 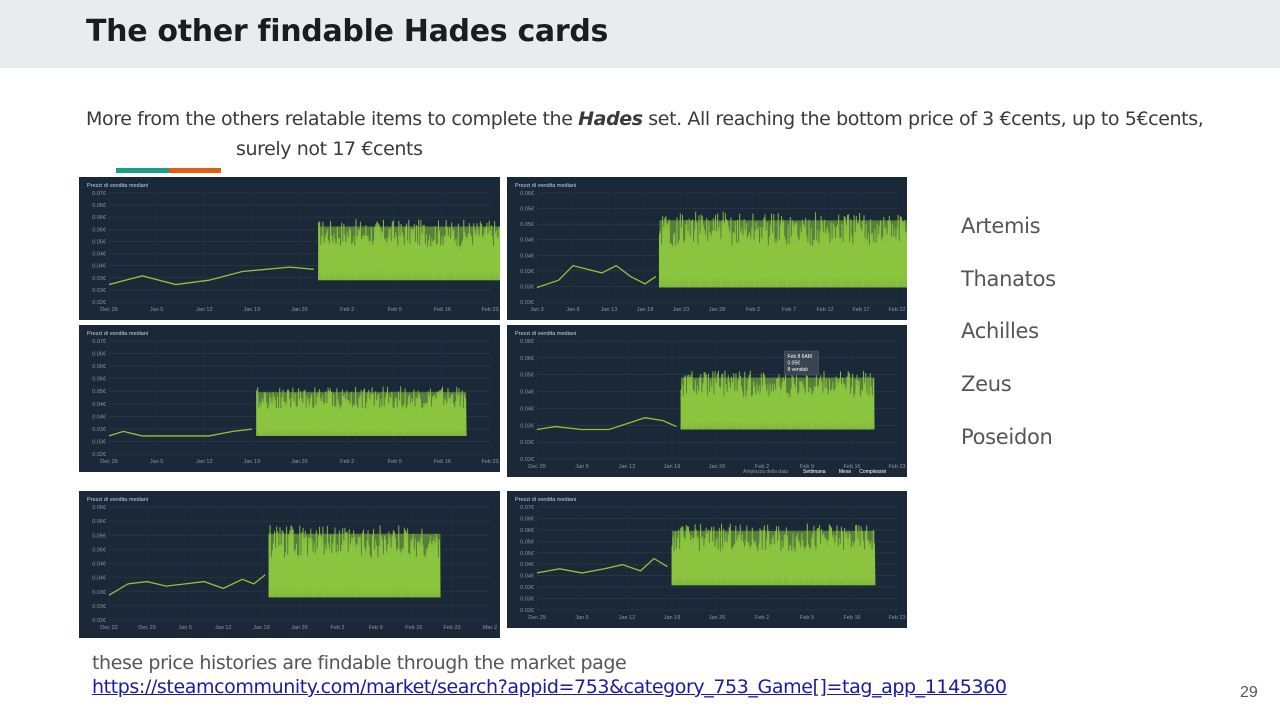 I want to click on accent-bar-orange, so click(x=195, y=170).